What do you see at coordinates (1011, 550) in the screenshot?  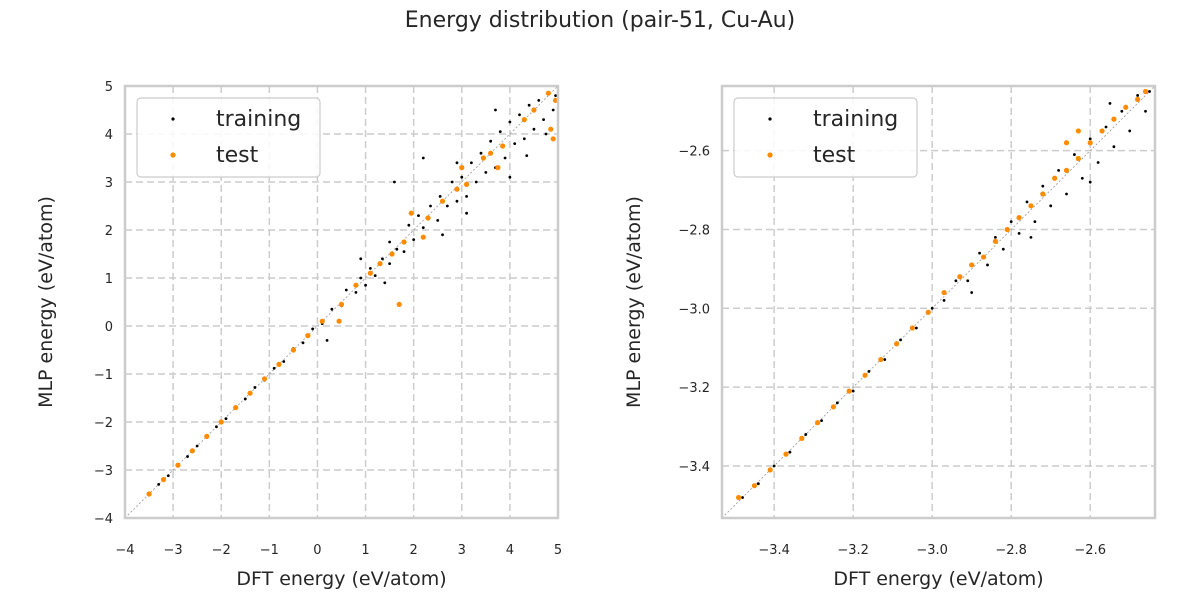 I see `x-tick-label: −2.8` at bounding box center [1011, 550].